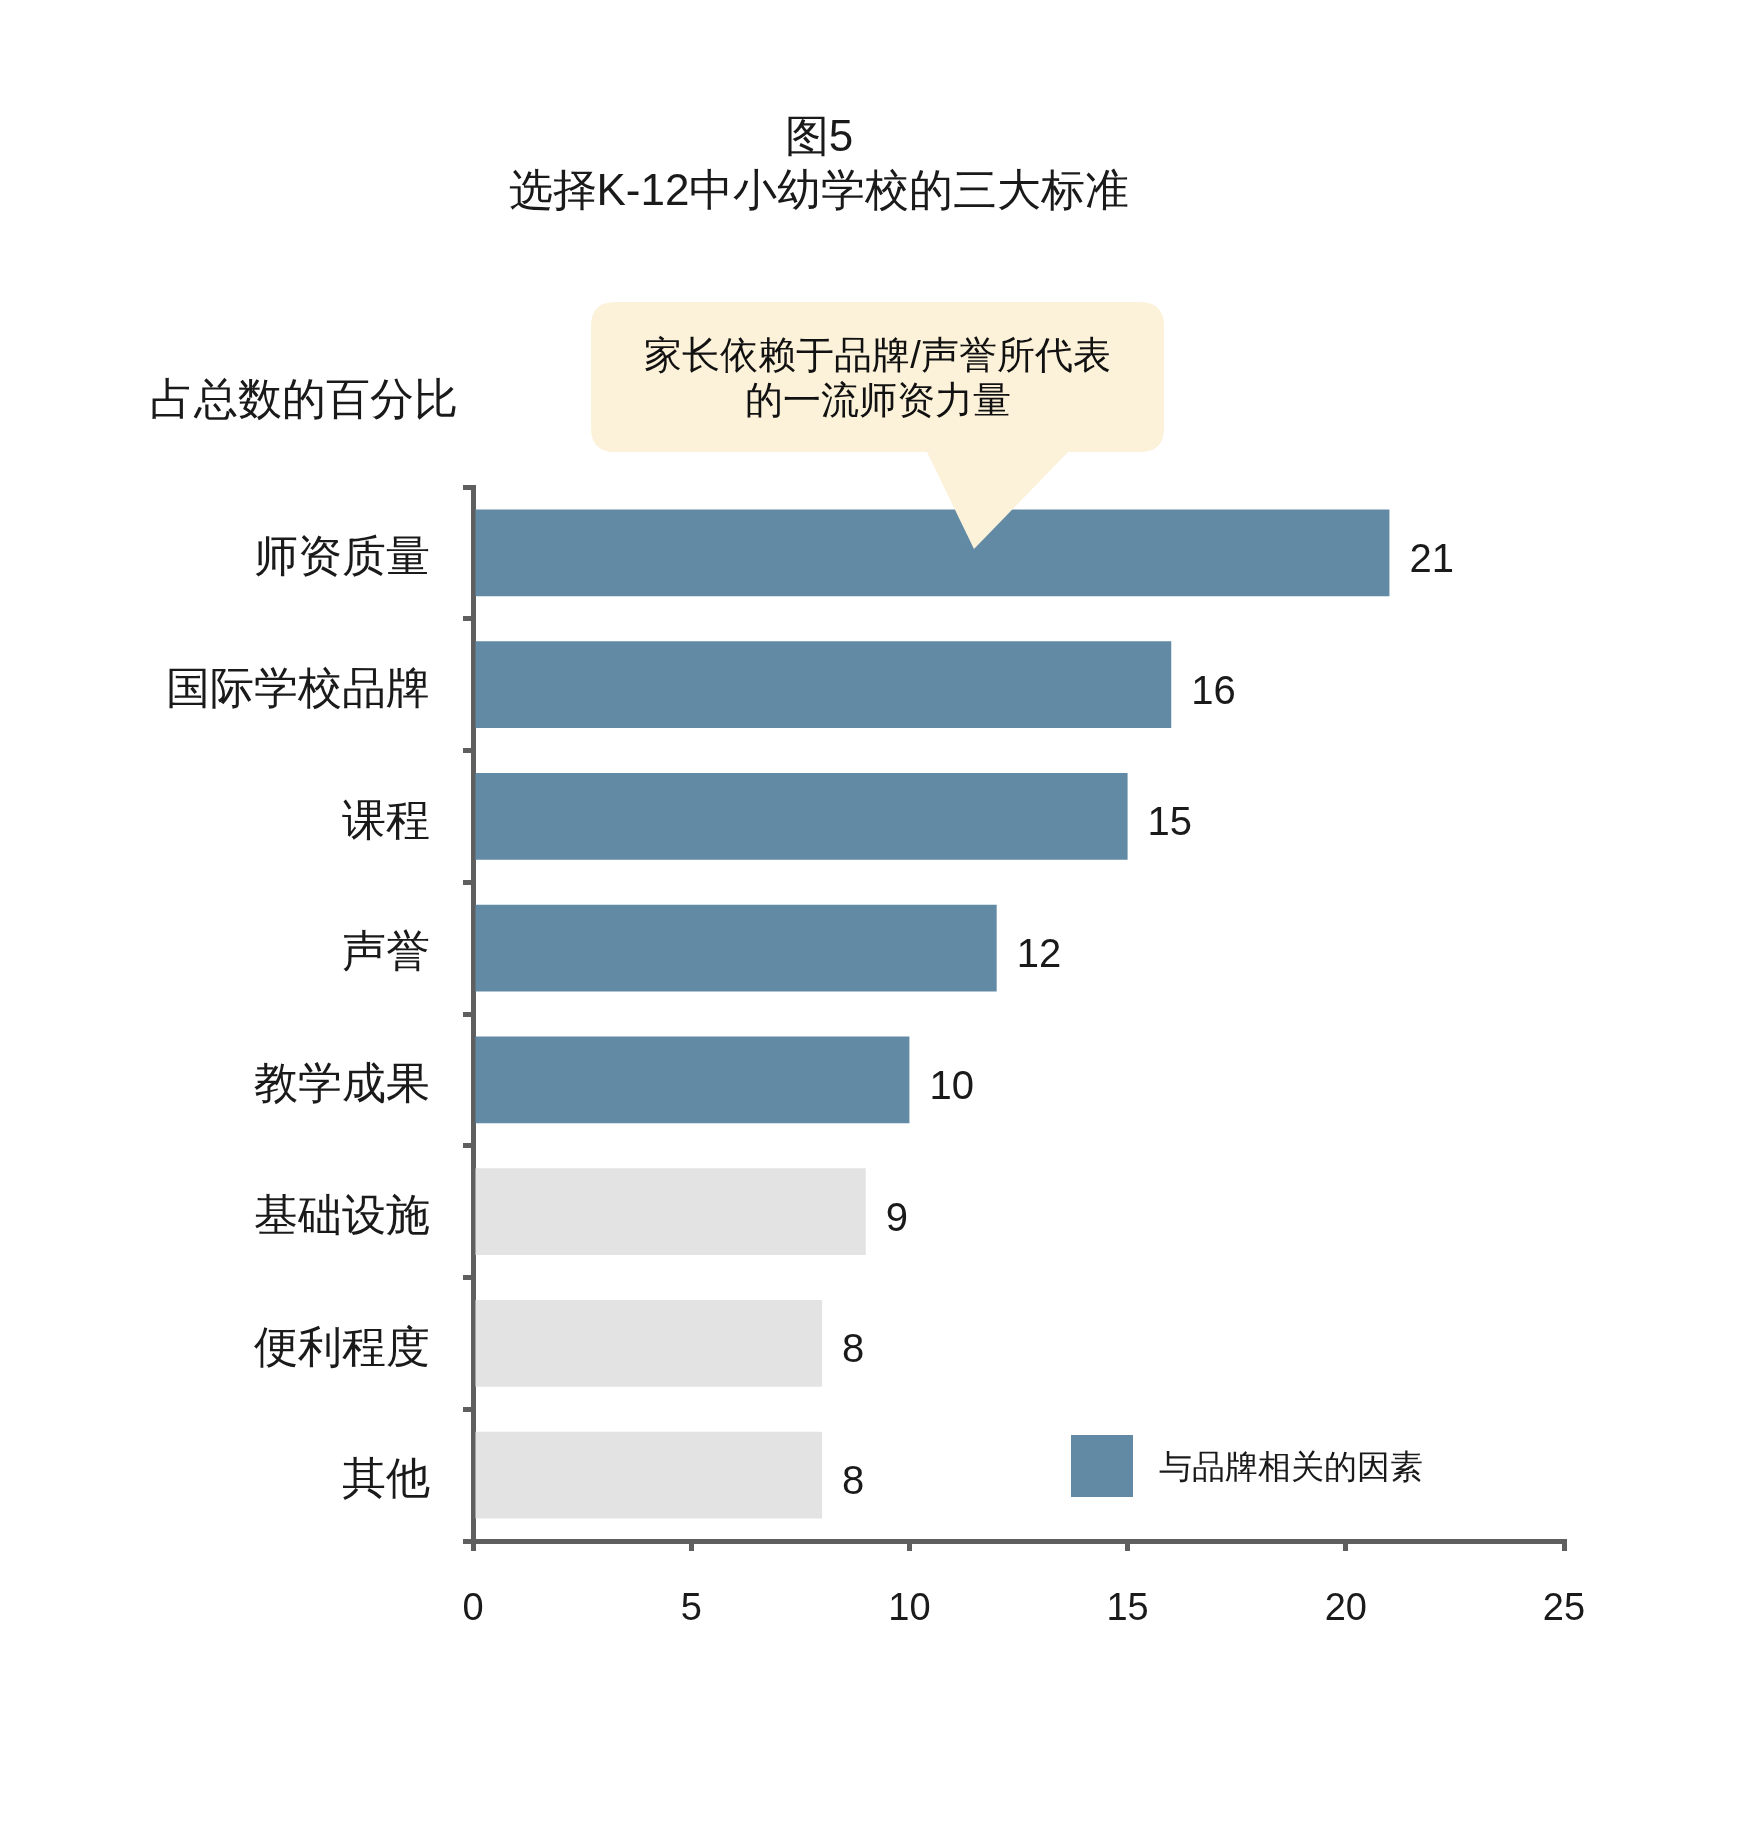 The image size is (1744, 1840). I want to click on y-tick-label: 声誉, so click(386, 951).